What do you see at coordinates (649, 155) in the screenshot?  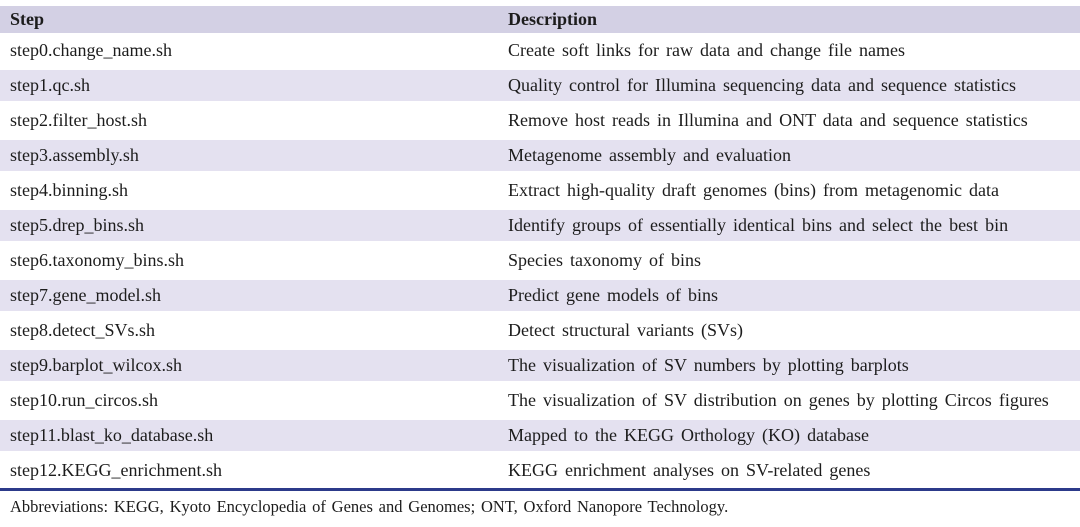 I see `description-cell: Metagenome assembly and evaluation` at bounding box center [649, 155].